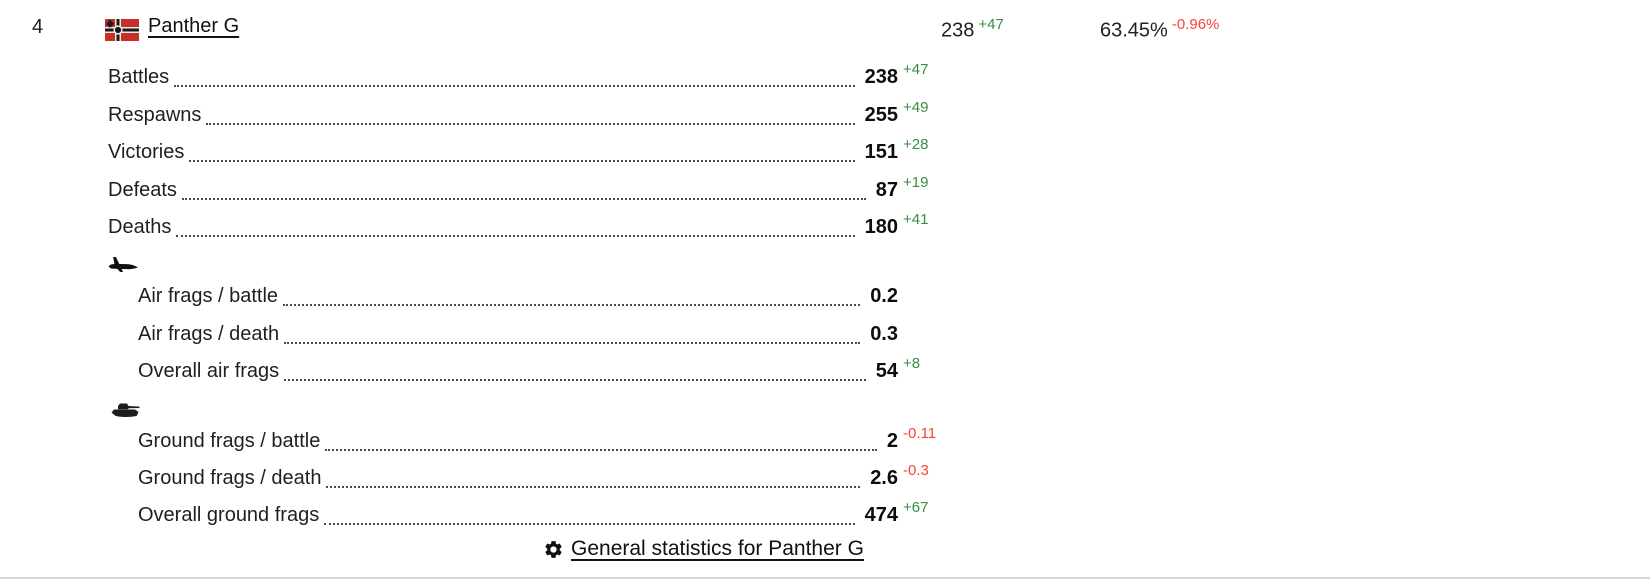 The width and height of the screenshot is (1650, 586). What do you see at coordinates (38, 27) in the screenshot?
I see `vehicle-rank: 4` at bounding box center [38, 27].